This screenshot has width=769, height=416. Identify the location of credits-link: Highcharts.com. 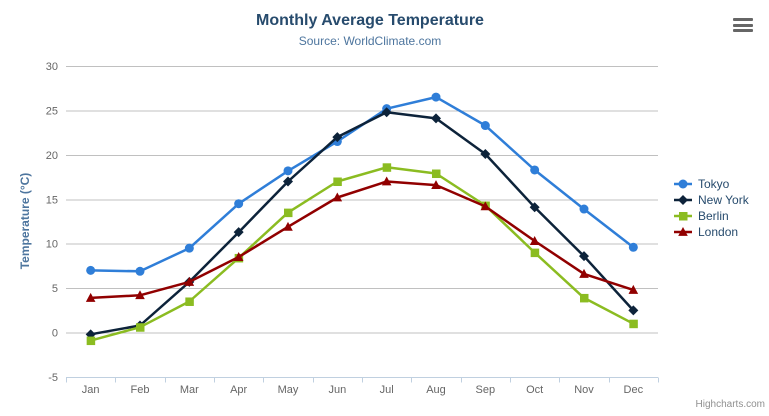
(730, 404).